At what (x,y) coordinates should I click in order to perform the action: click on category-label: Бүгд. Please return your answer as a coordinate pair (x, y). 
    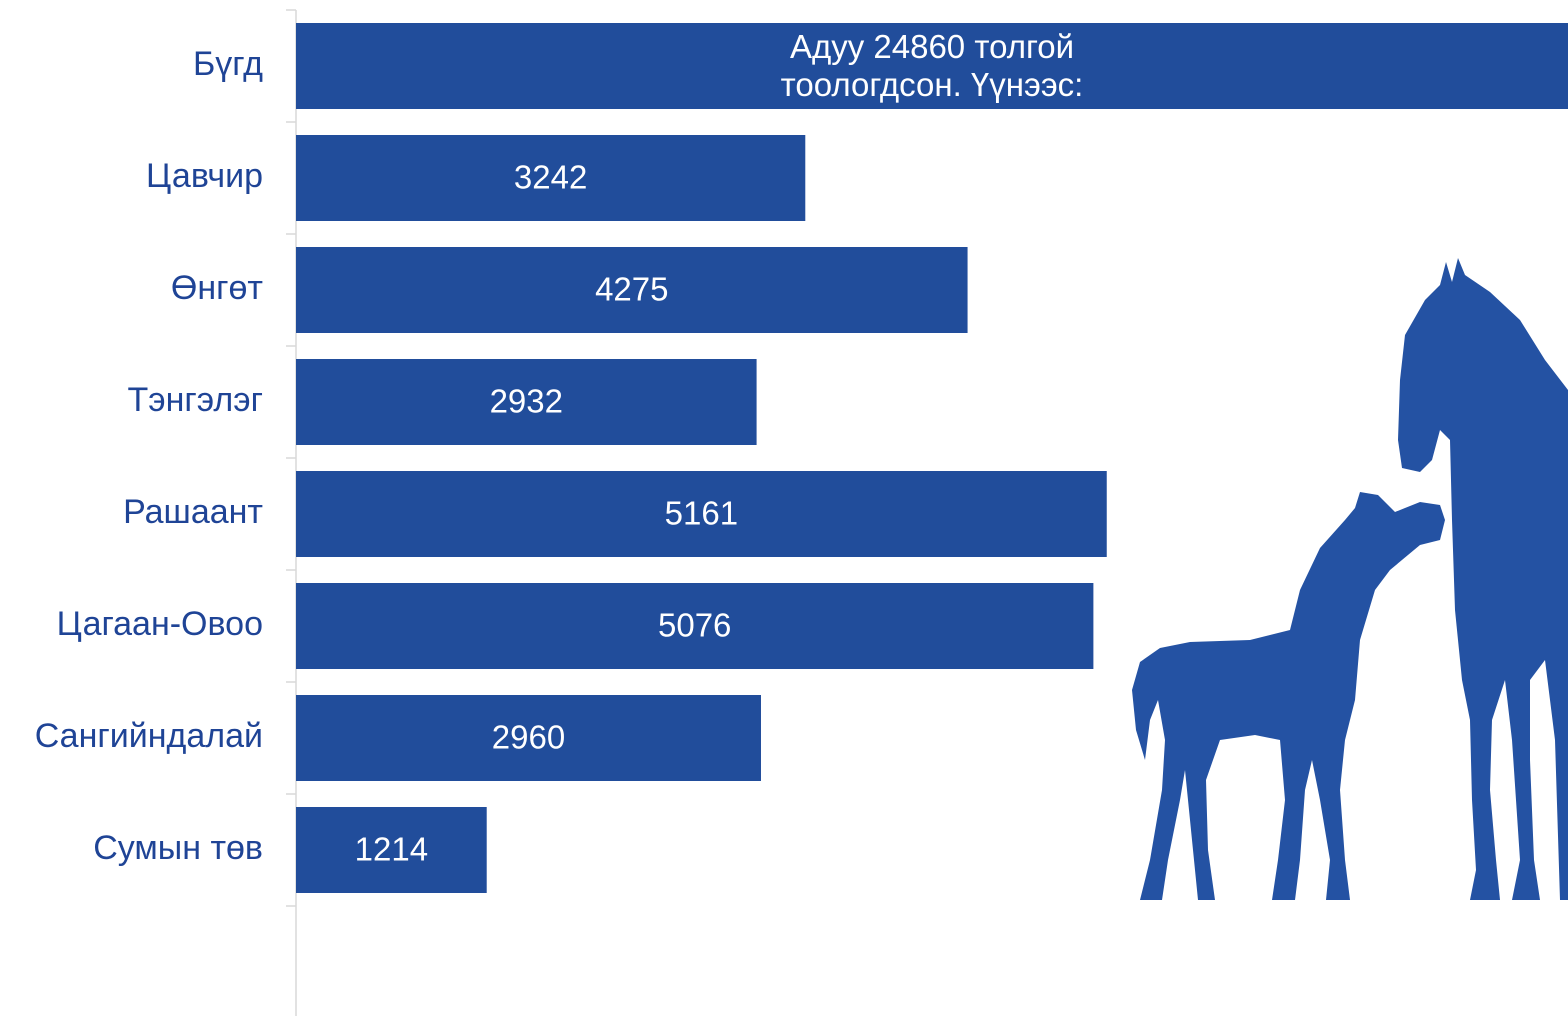
    Looking at the image, I should click on (228, 64).